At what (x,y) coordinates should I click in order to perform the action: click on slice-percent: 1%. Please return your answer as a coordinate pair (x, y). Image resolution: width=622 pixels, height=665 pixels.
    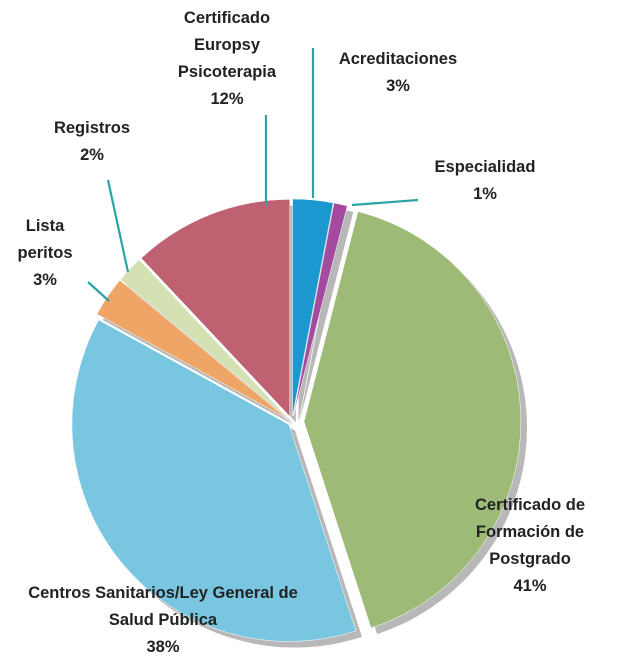
    Looking at the image, I should click on (485, 194).